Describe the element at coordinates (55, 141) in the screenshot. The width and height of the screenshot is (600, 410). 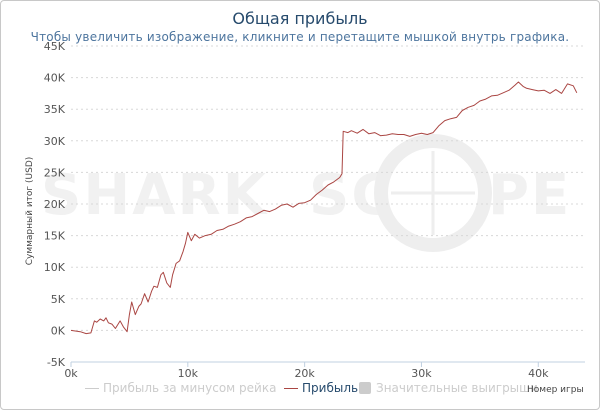
I see `y-tick-label: 30K` at that location.